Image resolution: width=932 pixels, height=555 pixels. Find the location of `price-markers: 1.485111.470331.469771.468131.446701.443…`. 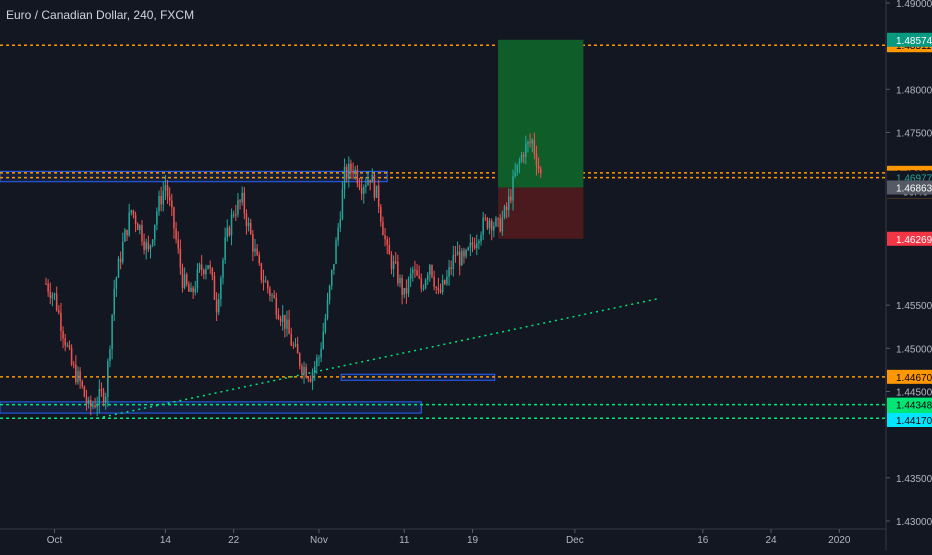

price-markers: 1.485111.470331.469771.468131.446701.443… is located at coordinates (909, 229).